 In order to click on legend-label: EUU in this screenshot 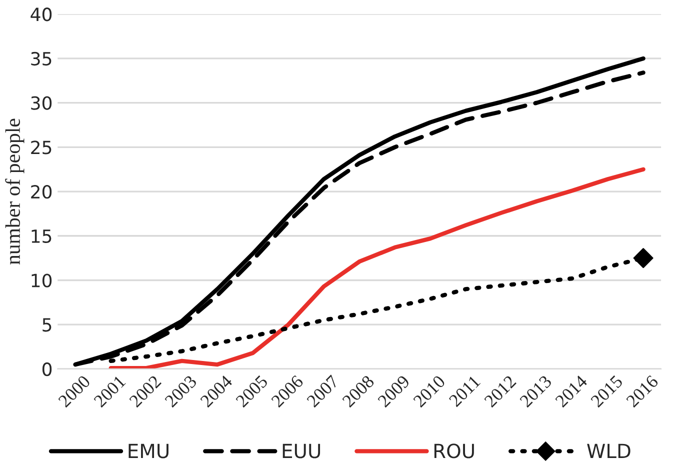, I will do `click(301, 451)`.